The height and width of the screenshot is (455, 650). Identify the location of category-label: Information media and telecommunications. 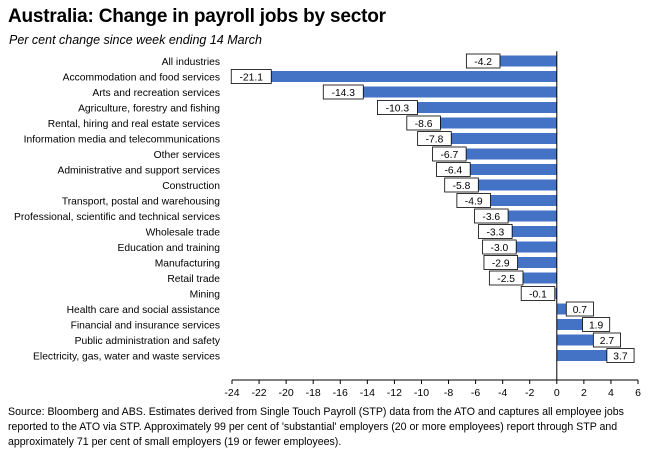
(122, 140).